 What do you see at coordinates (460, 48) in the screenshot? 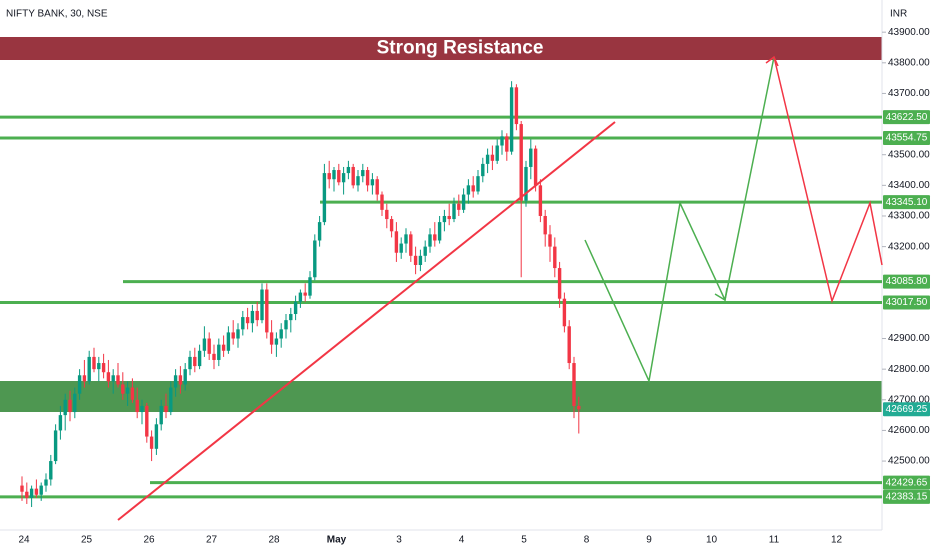
I see `resistance-label: Strong Resistance` at bounding box center [460, 48].